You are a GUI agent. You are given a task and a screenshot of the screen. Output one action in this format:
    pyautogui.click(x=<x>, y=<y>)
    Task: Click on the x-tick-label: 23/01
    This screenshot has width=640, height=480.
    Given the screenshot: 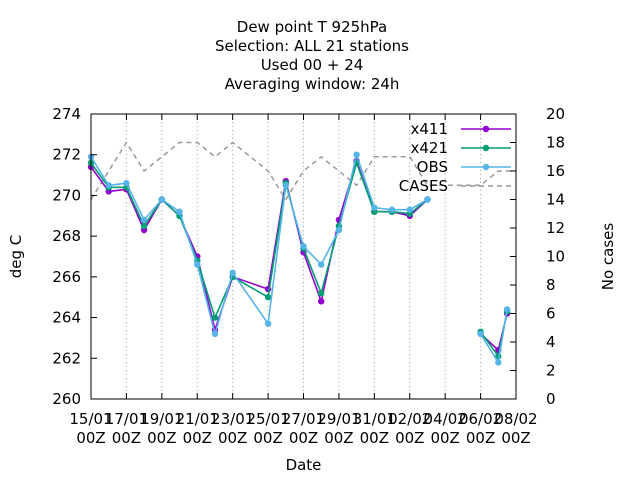 What is the action you would take?
    pyautogui.click(x=232, y=419)
    